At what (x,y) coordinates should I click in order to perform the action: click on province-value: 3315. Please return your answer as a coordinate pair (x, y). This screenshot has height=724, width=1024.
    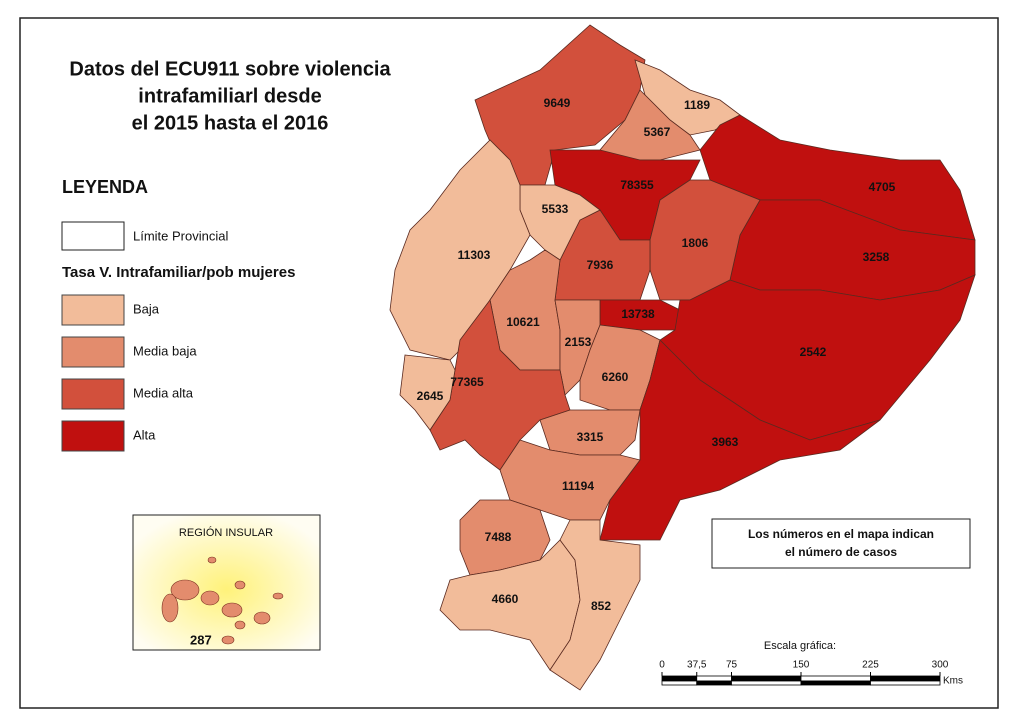
    Looking at the image, I should click on (590, 437).